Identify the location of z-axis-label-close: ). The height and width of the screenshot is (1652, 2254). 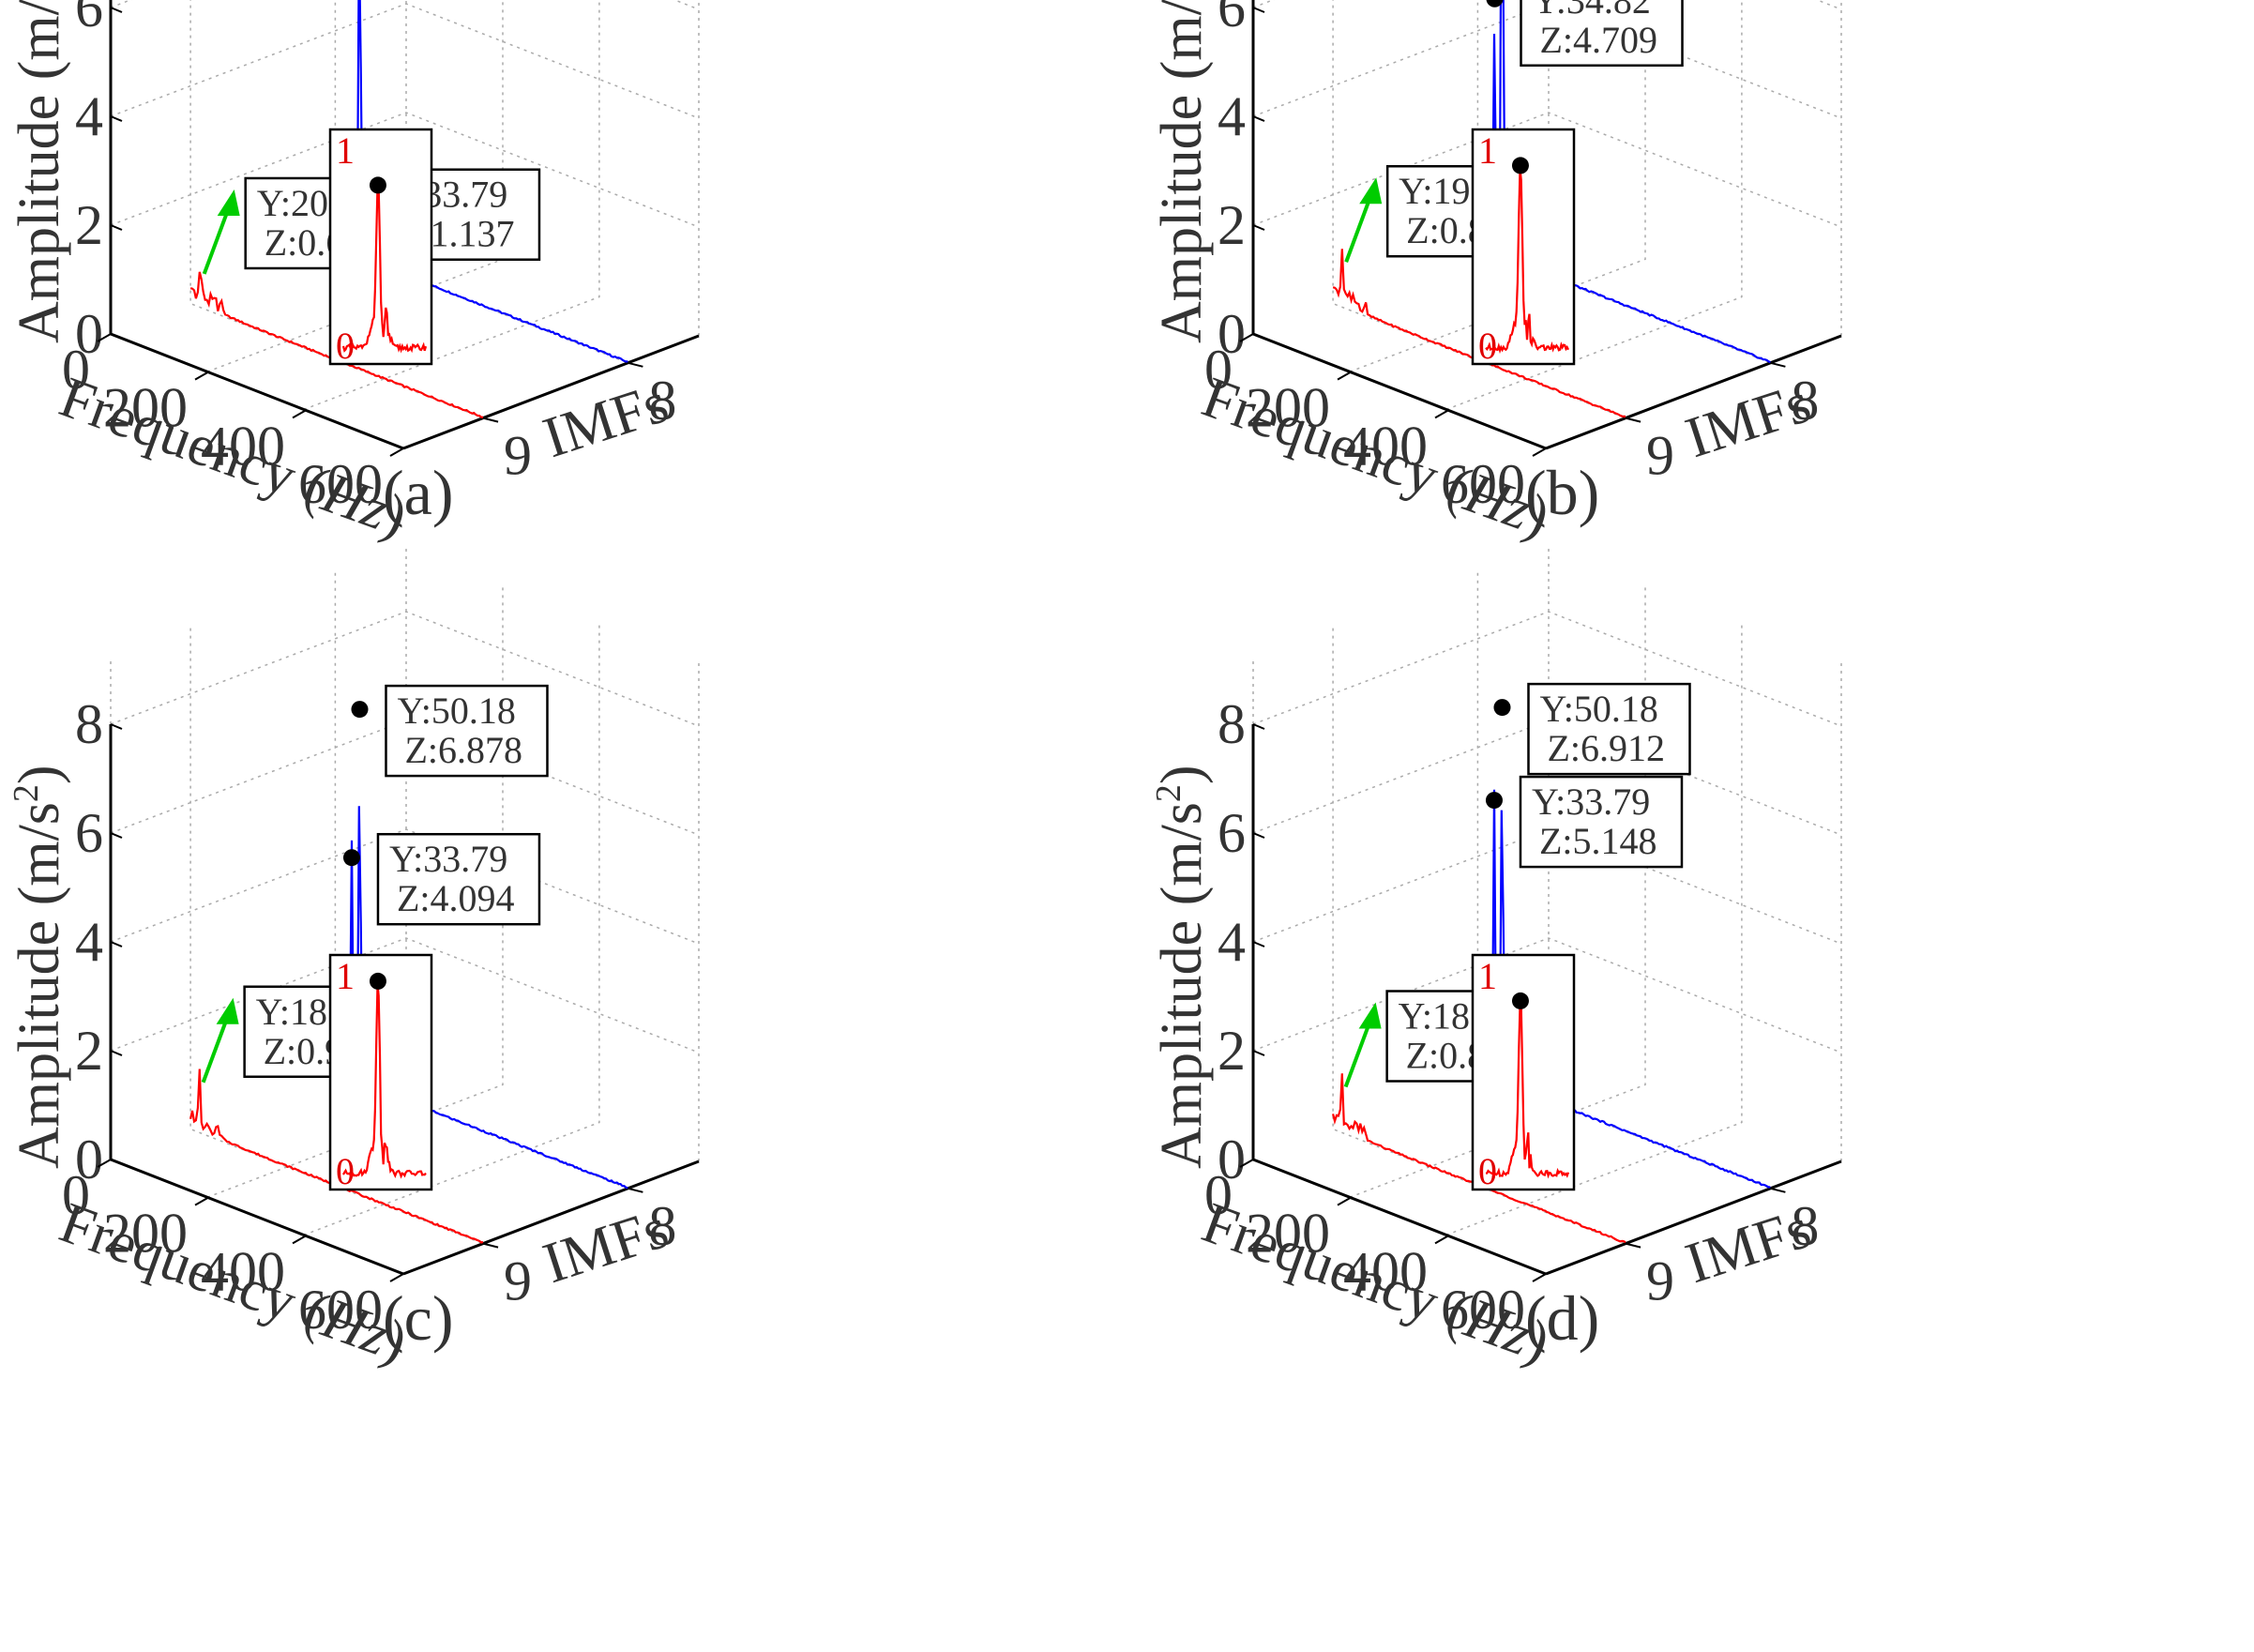
(39, 774).